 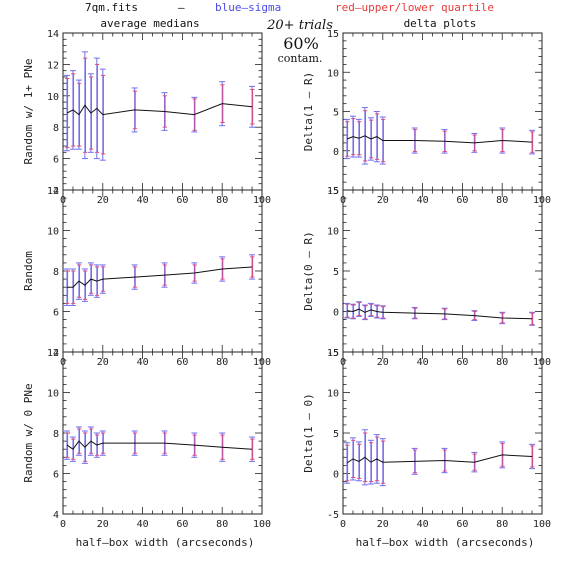 I want to click on legend-dash: –, so click(x=181, y=7).